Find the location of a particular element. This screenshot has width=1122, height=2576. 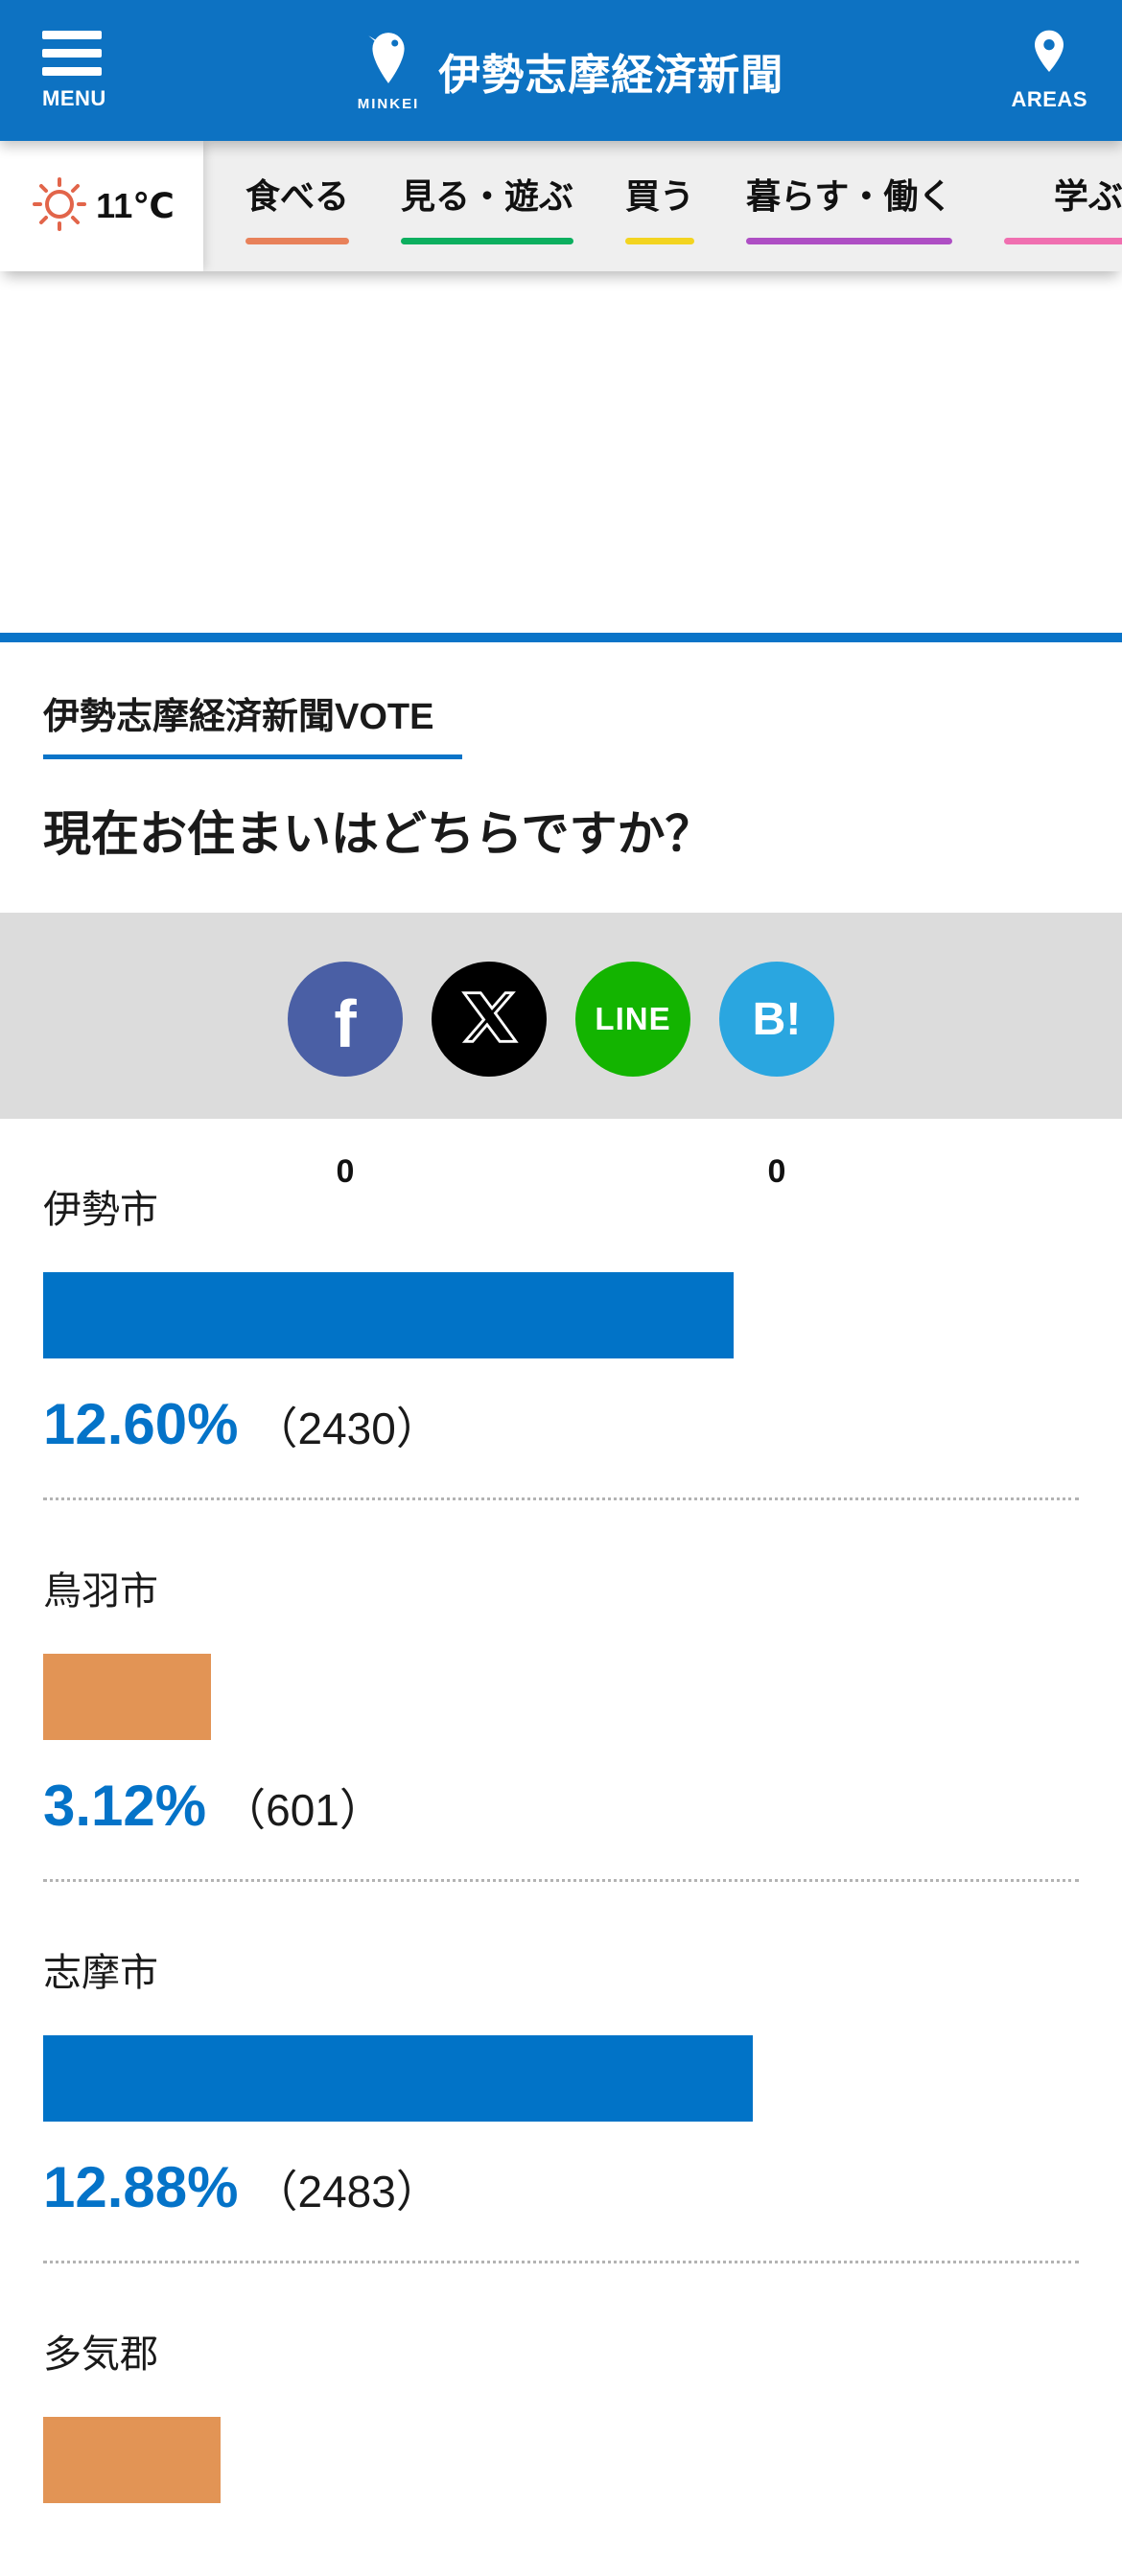

poll-percent: 12.88% is located at coordinates (141, 2187).